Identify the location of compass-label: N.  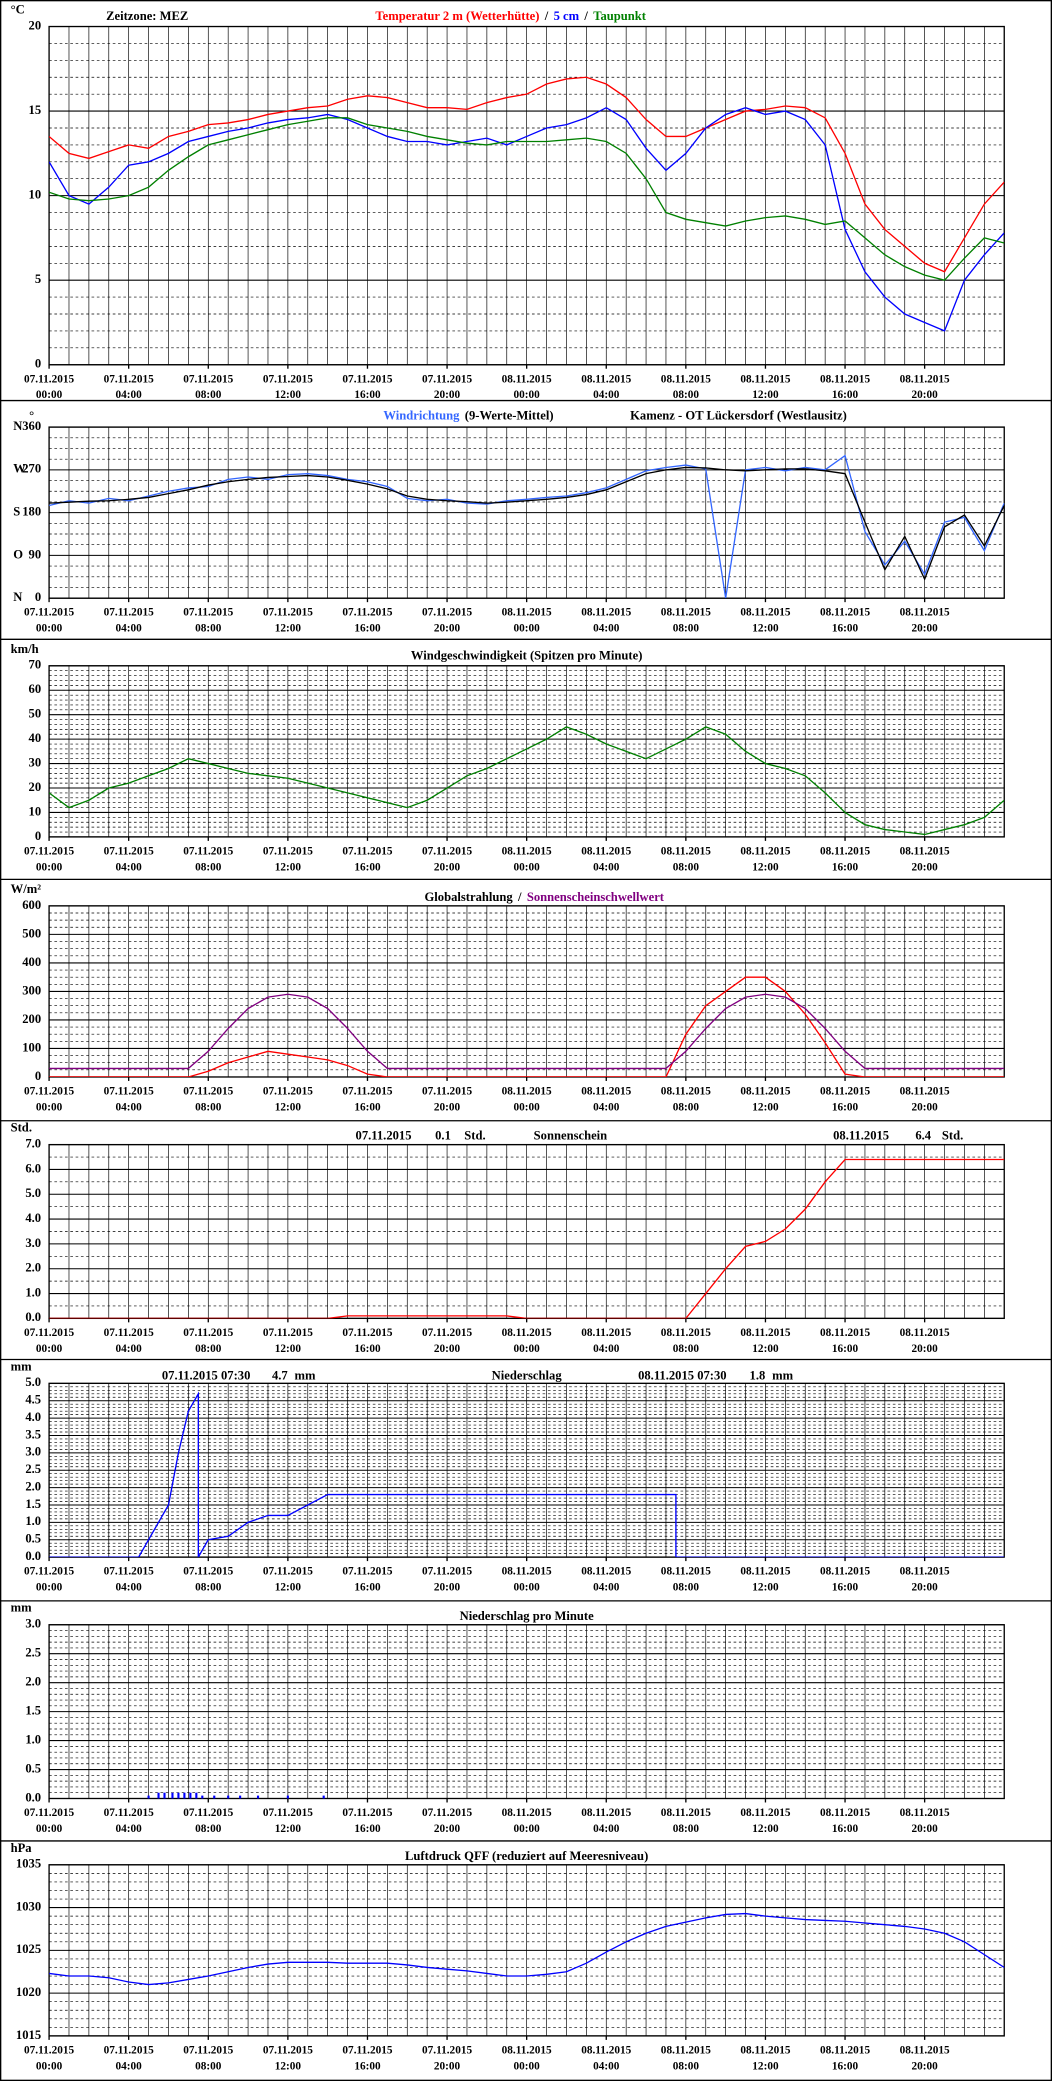
(17, 426).